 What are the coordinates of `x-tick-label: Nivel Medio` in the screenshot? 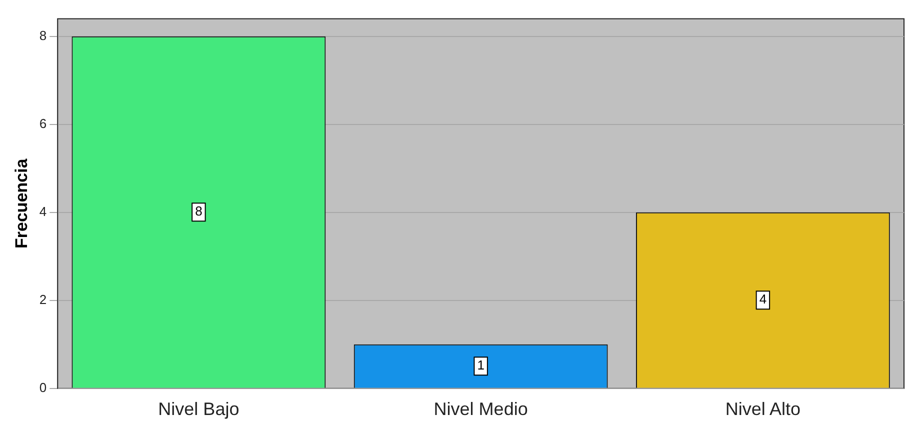 It's located at (481, 409).